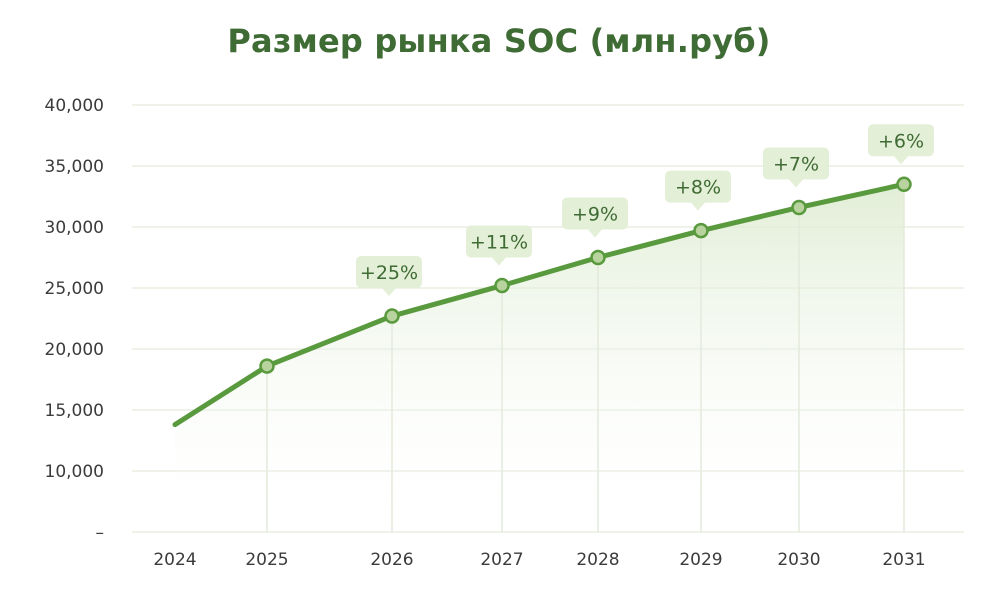 This screenshot has height=595, width=998. What do you see at coordinates (74, 411) in the screenshot?
I see `y-tick-label: 15,000` at bounding box center [74, 411].